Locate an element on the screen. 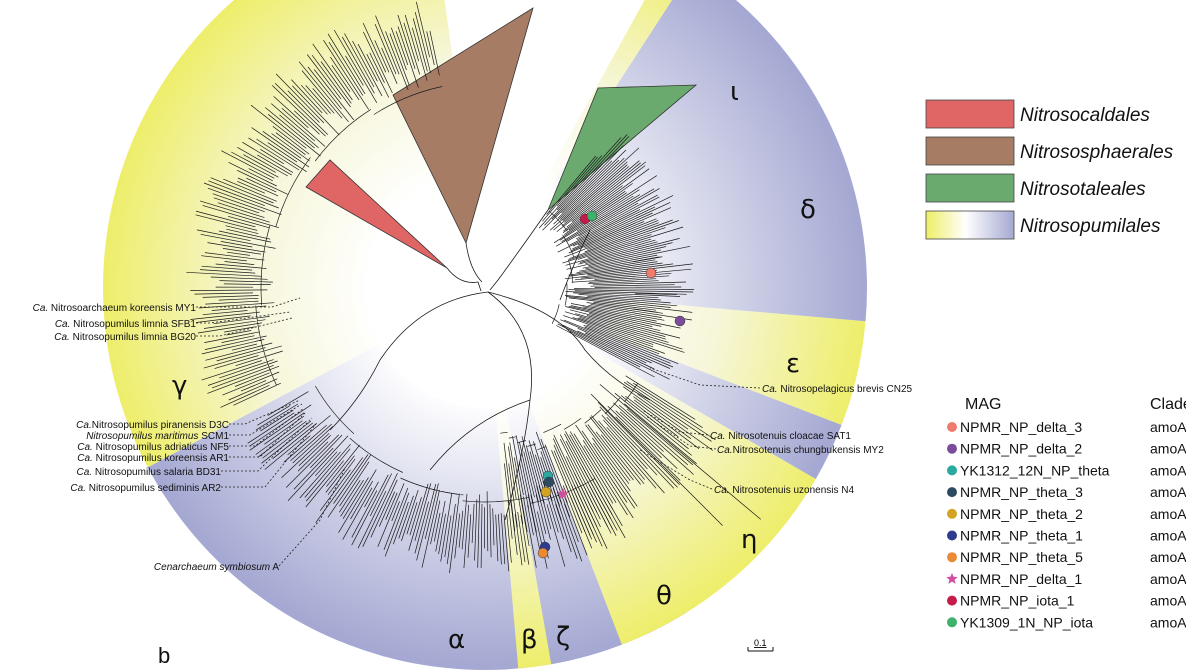  legend-label: Nitrosotaleales is located at coordinates (1083, 189).